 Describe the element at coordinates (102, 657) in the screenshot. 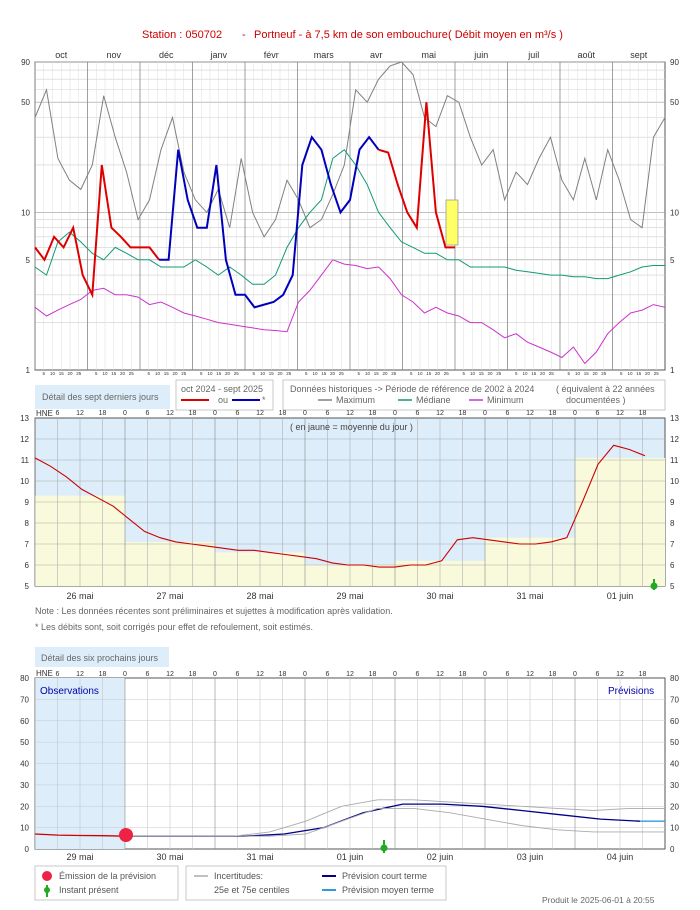

I see `six-days-tab` at that location.